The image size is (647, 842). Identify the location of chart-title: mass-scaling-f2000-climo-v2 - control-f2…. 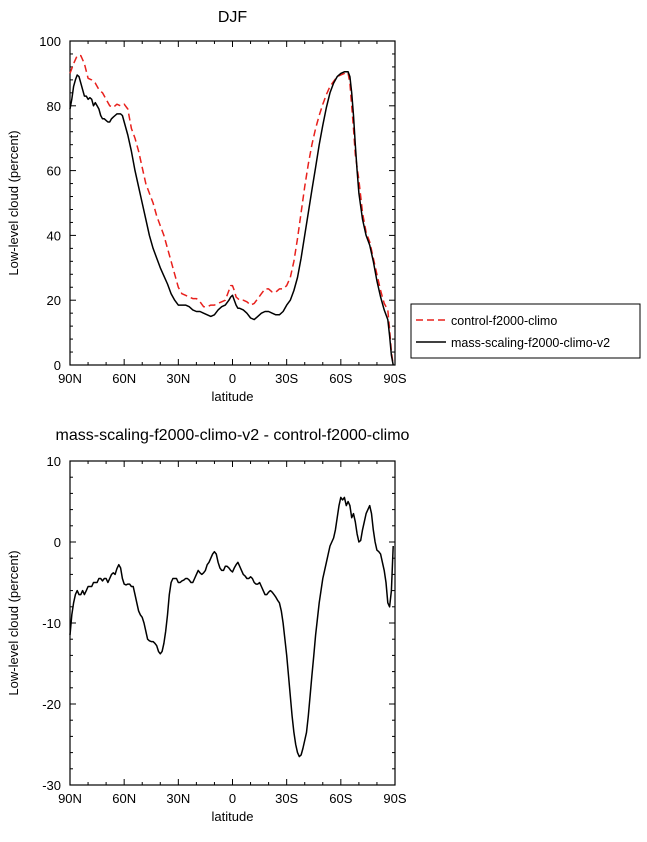
(233, 435).